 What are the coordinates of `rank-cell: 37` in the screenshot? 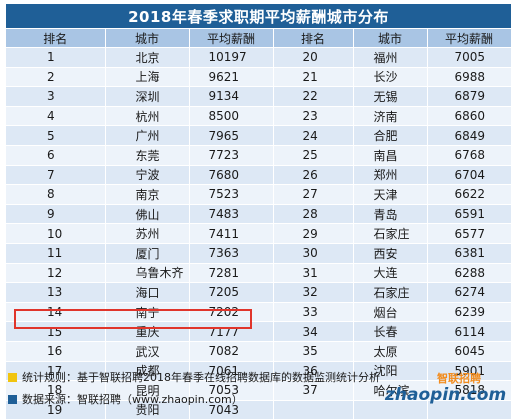 It's located at (313, 390).